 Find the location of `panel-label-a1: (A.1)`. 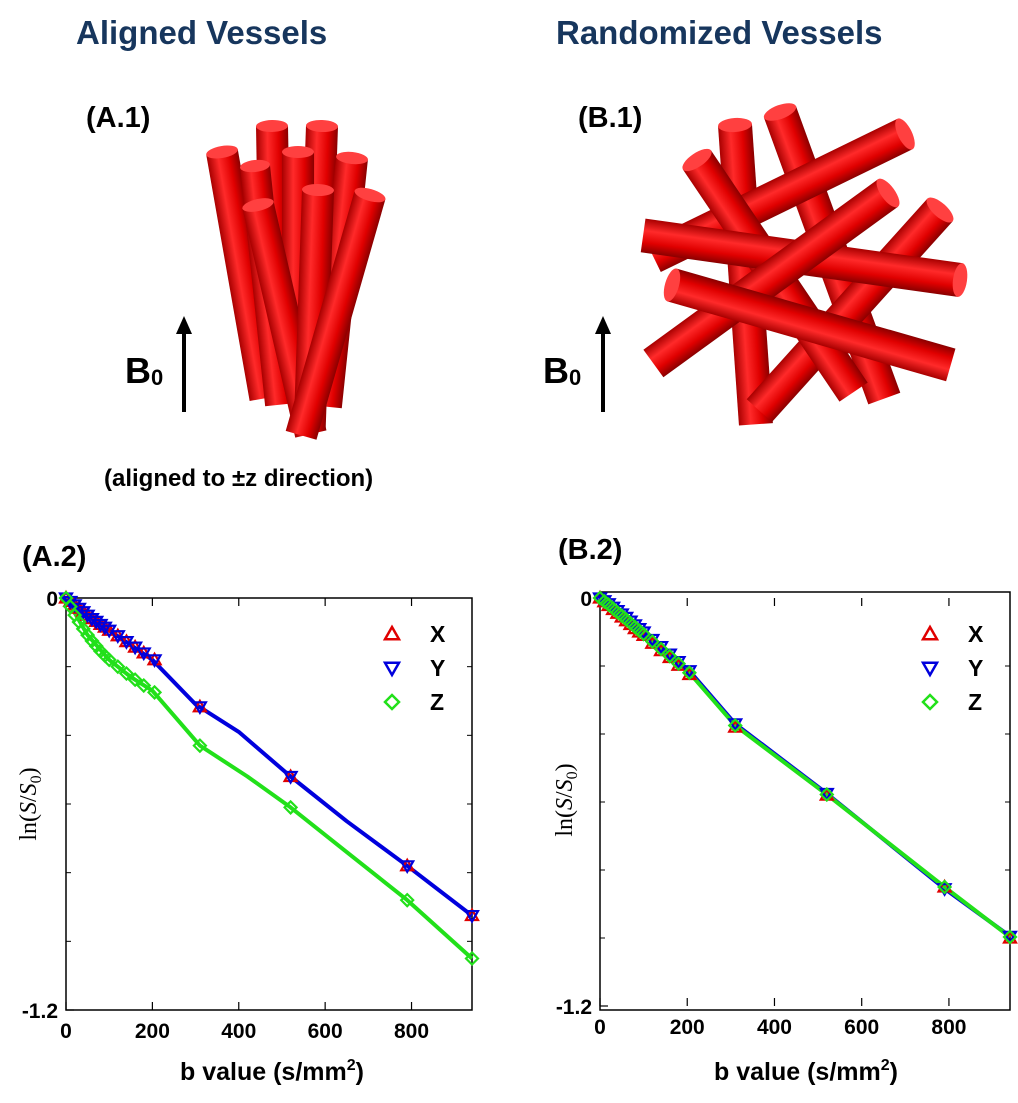

panel-label-a1: (A.1) is located at coordinates (118, 118).